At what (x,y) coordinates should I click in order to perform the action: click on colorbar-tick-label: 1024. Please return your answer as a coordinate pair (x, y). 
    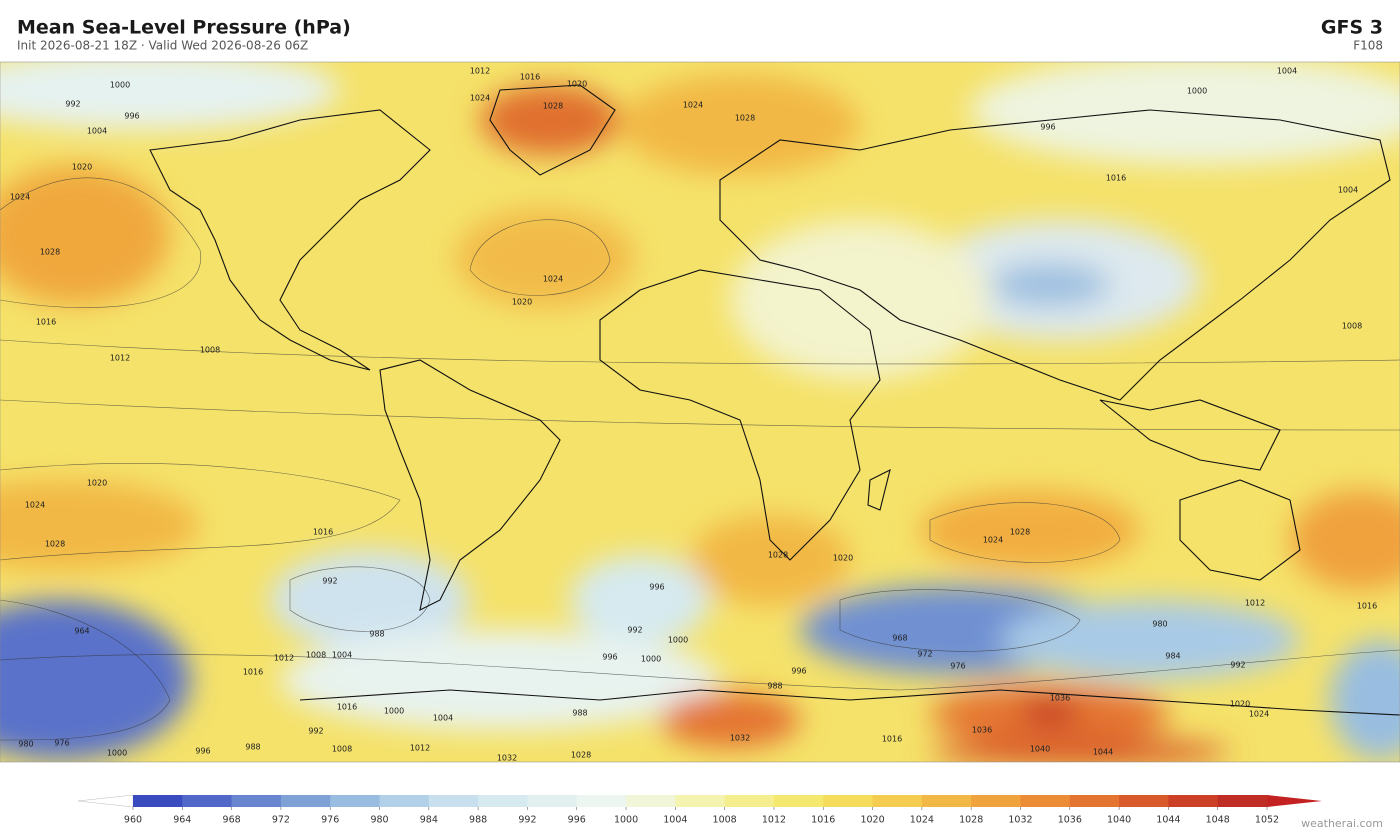
    Looking at the image, I should click on (922, 820).